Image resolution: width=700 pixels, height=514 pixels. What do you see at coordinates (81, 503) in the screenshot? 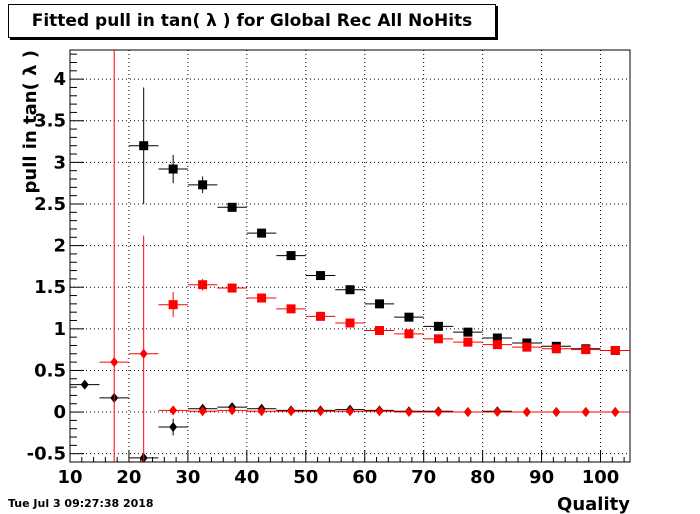
I see `timestamp: Tue Jul 3 09:27:38 2018` at bounding box center [81, 503].